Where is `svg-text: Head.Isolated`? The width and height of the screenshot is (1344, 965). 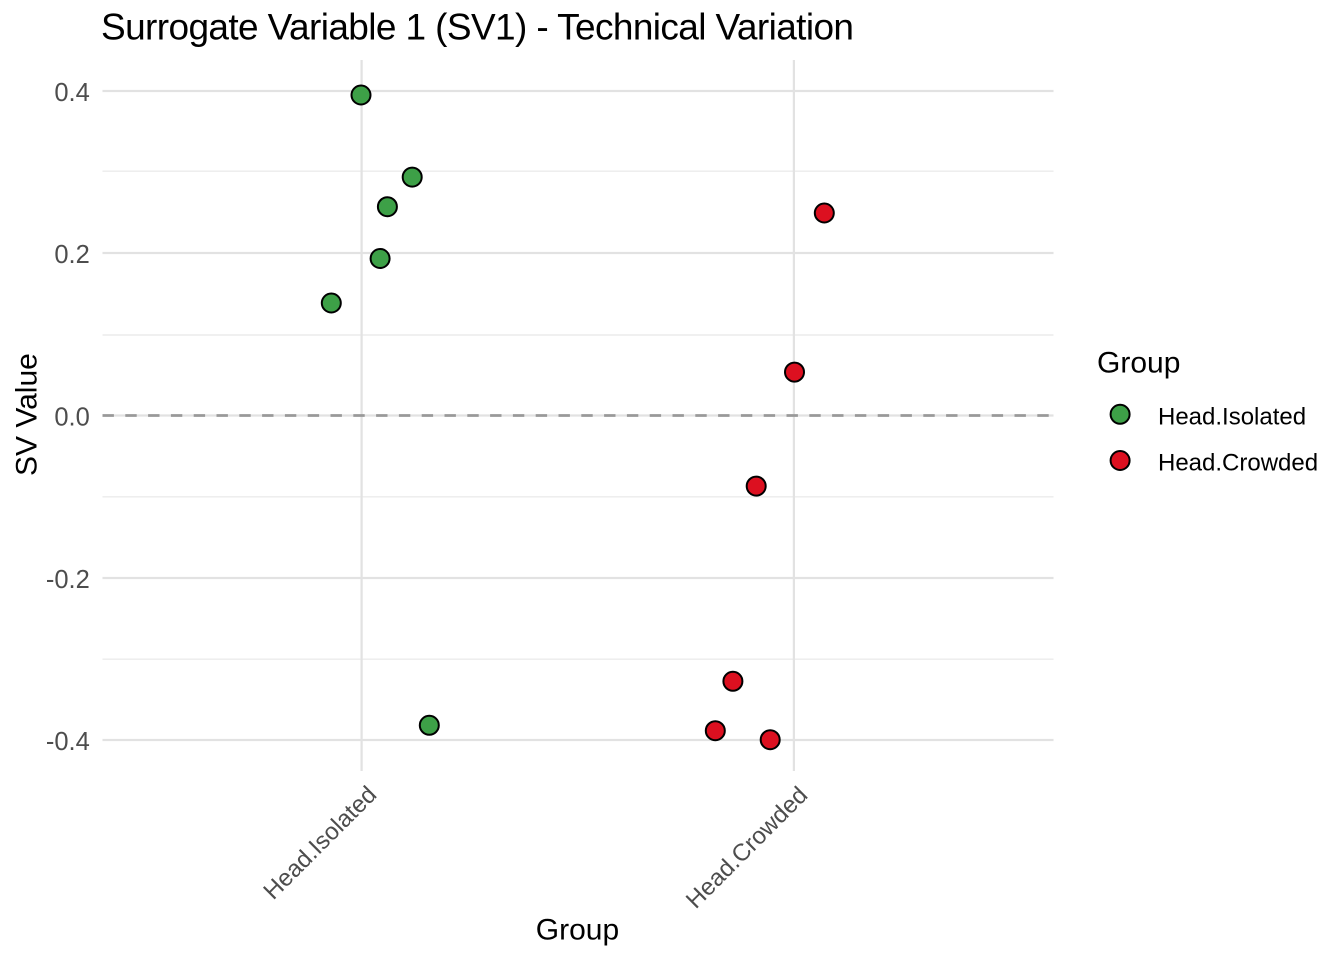
svg-text: Head.Isolated is located at coordinates (1232, 416).